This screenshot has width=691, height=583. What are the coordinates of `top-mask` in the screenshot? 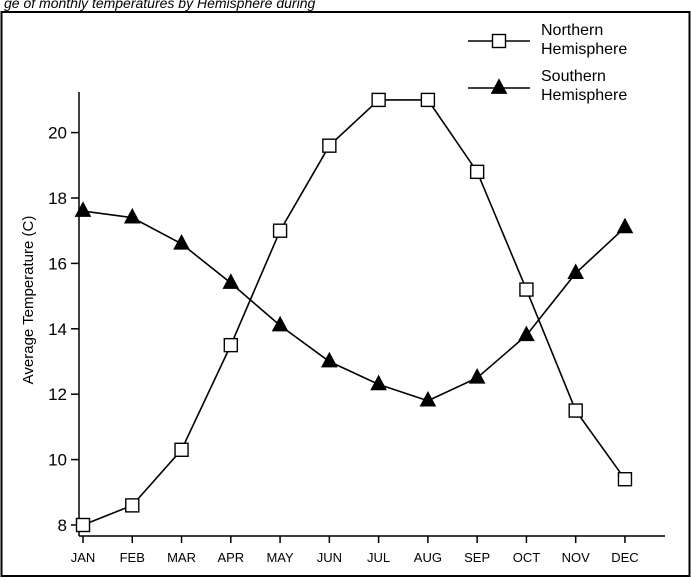 It's located at (345, 5).